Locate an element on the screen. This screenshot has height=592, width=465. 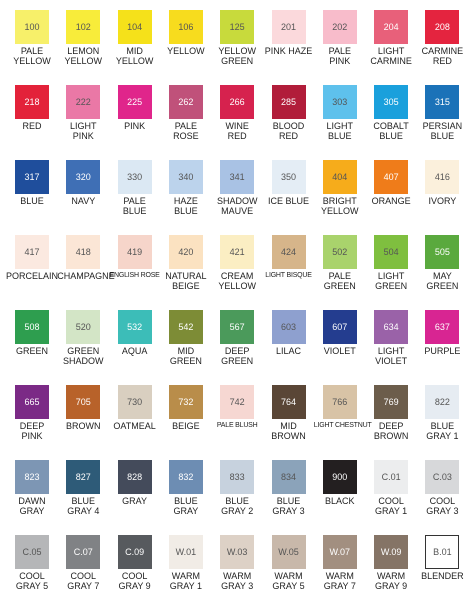
color-swatch: 828 is located at coordinates (134, 477).